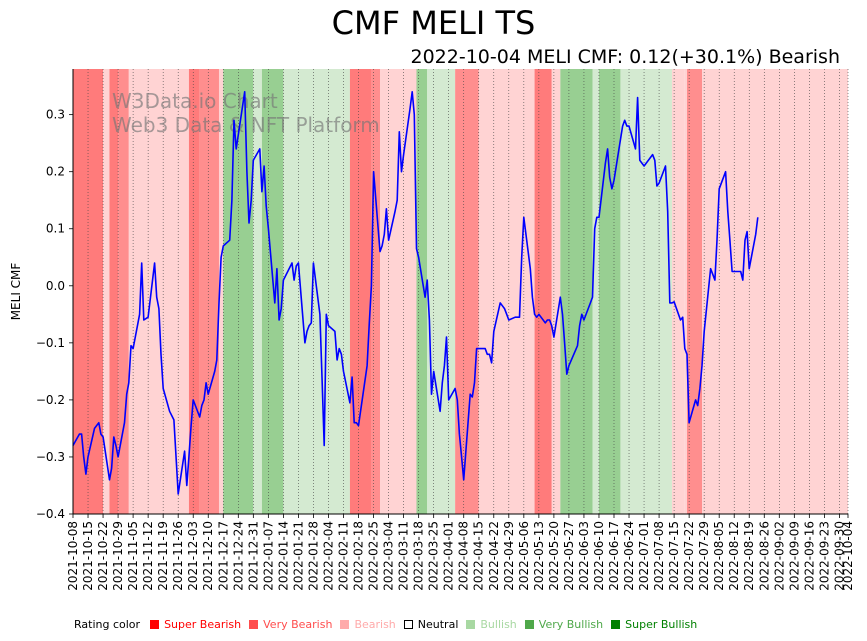 The width and height of the screenshot is (867, 641). What do you see at coordinates (88, 556) in the screenshot?
I see `x-tick-label: 2021-10-15` at bounding box center [88, 556].